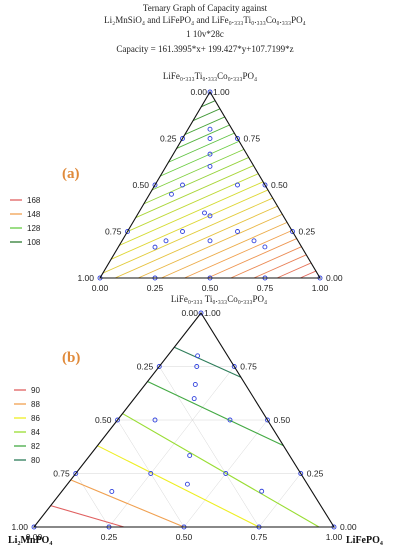  What do you see at coordinates (34, 228) in the screenshot?
I see `legend-label: 128` at bounding box center [34, 228].